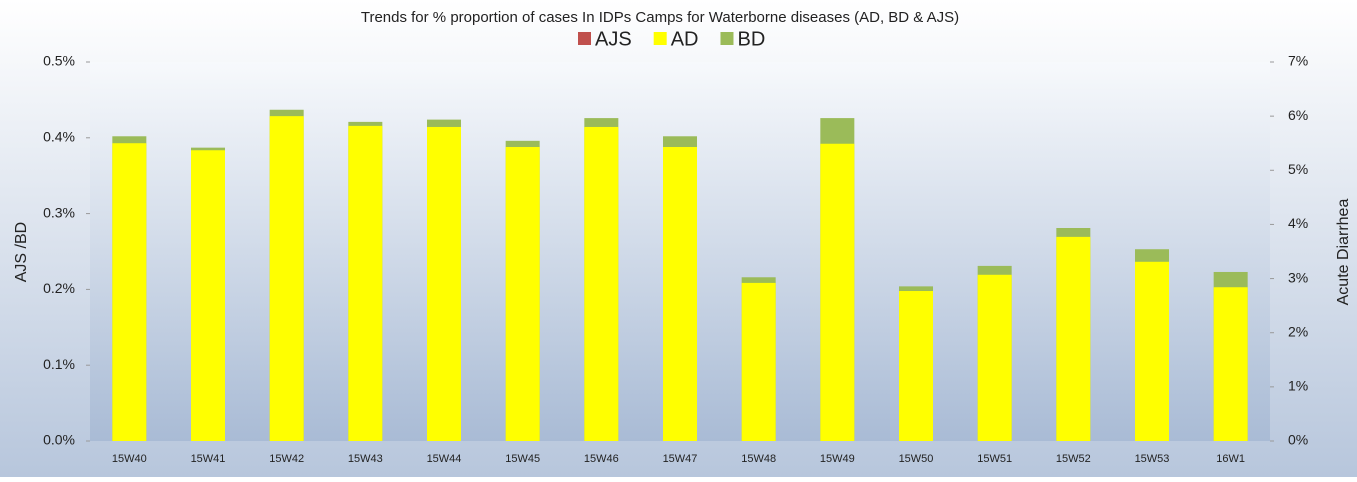 This screenshot has width=1357, height=482. Describe the element at coordinates (208, 459) in the screenshot. I see `x-tick-label: 15W41` at that location.